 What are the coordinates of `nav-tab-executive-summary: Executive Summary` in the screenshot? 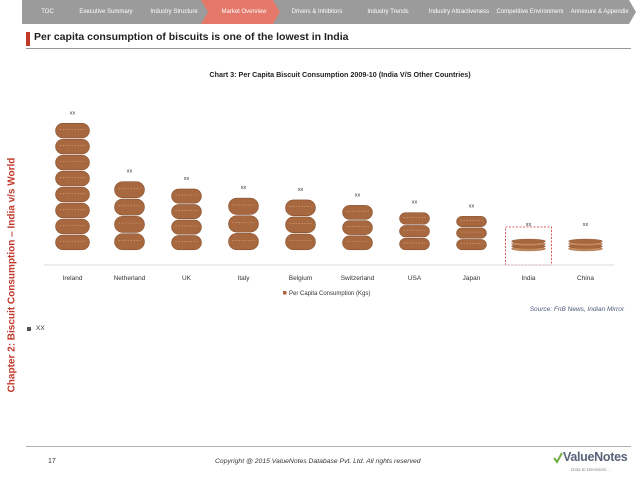 It's located at (103, 12).